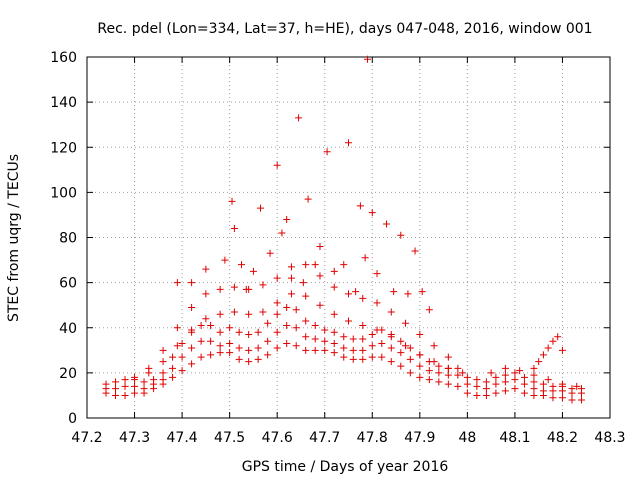 The width and height of the screenshot is (640, 480). I want to click on x-tick-label: 47.7, so click(324, 438).